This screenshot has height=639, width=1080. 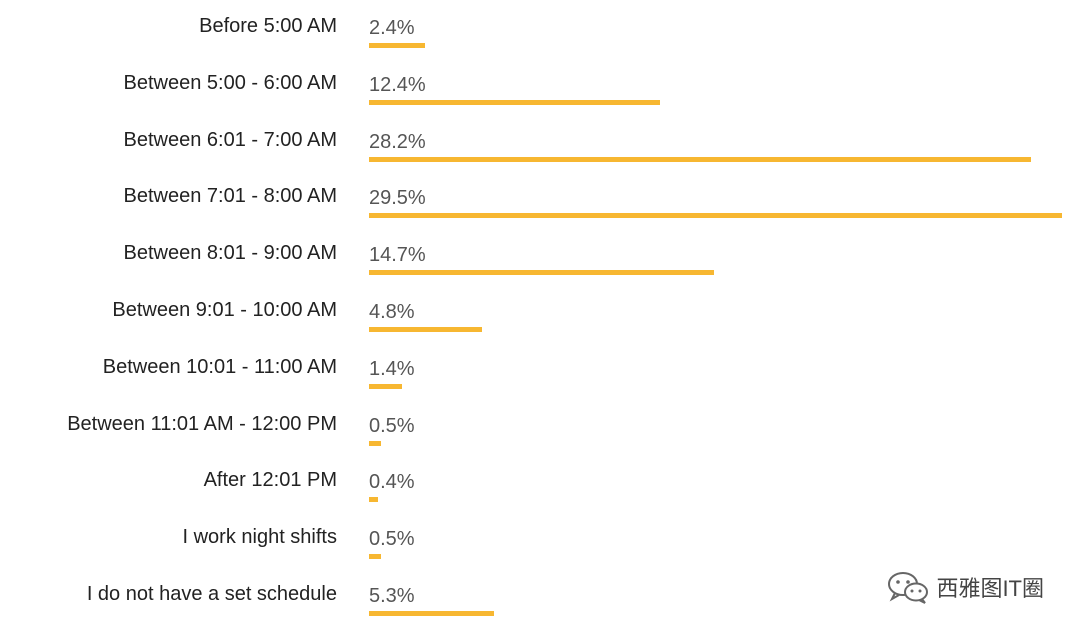 What do you see at coordinates (259, 537) in the screenshot?
I see `category-label: I work night shifts` at bounding box center [259, 537].